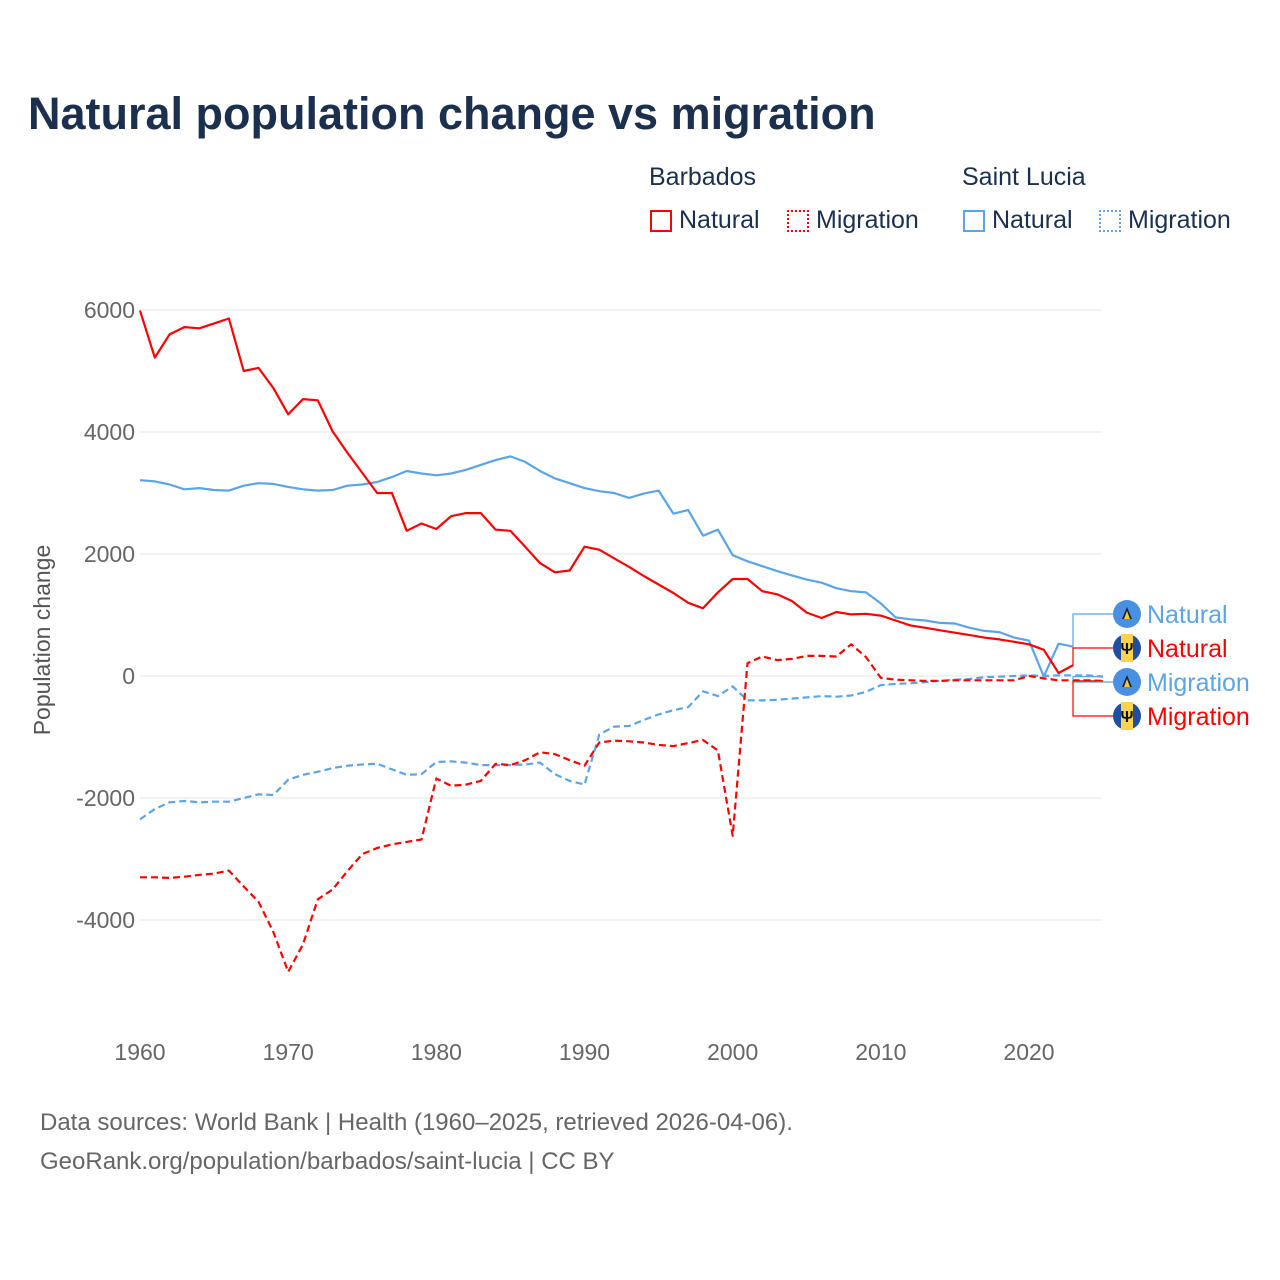 This screenshot has height=1280, width=1280. I want to click on legend-item-barbados-migration: Migration, so click(853, 220).